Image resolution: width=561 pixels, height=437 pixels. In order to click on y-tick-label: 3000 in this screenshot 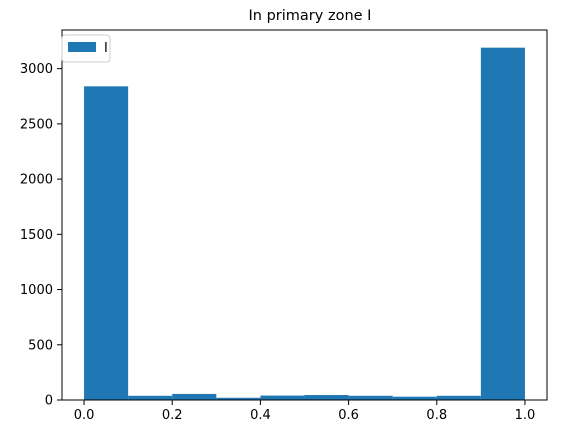, I will do `click(36, 69)`.